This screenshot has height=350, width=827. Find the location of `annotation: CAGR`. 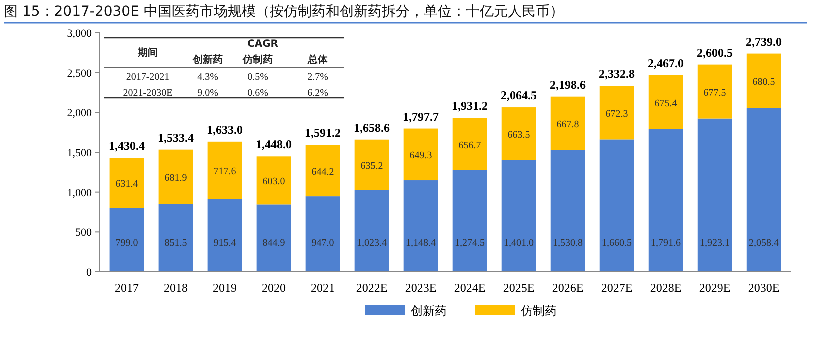

annotation: CAGR is located at coordinates (263, 44).